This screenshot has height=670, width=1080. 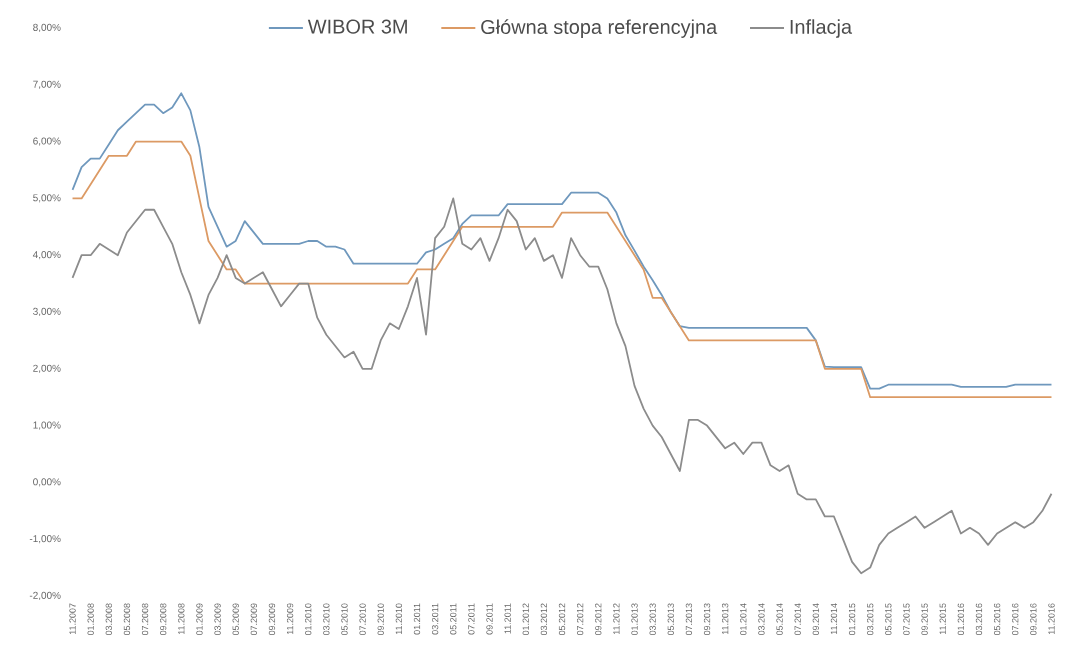 I want to click on legend-label: Główna stopa referencyjna, so click(x=599, y=28).